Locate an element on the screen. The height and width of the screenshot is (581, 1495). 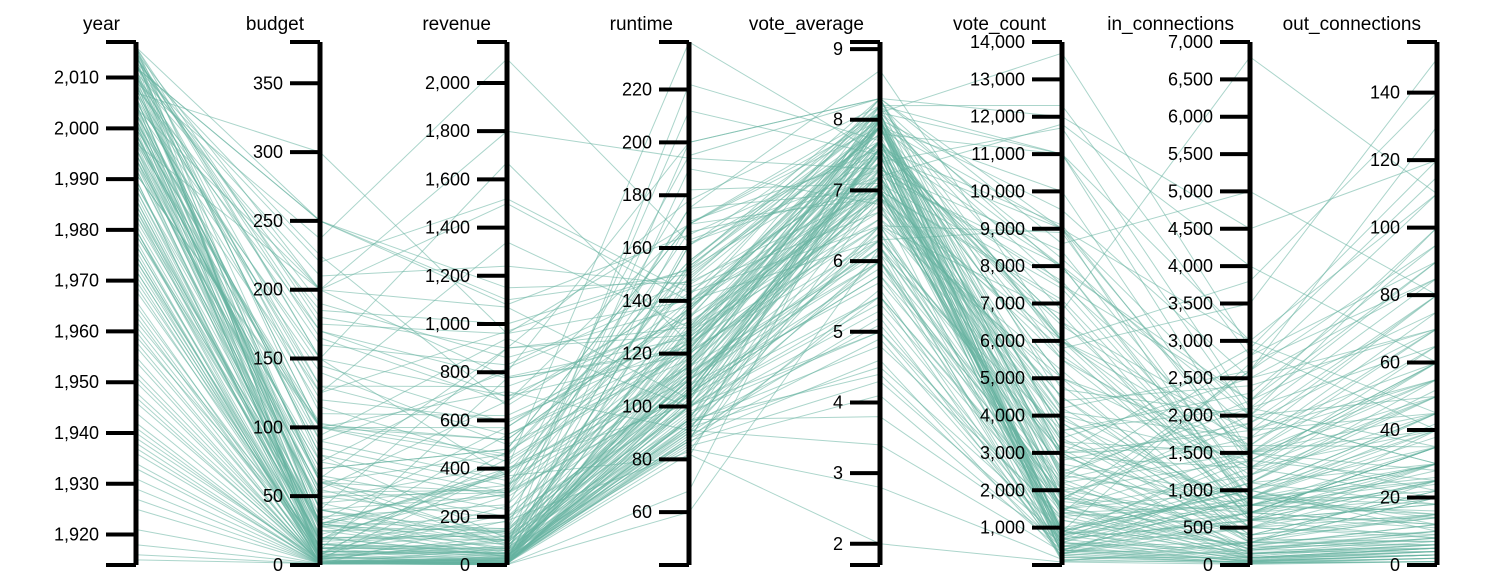
tick-label: 5,000 is located at coordinates (1002, 378).